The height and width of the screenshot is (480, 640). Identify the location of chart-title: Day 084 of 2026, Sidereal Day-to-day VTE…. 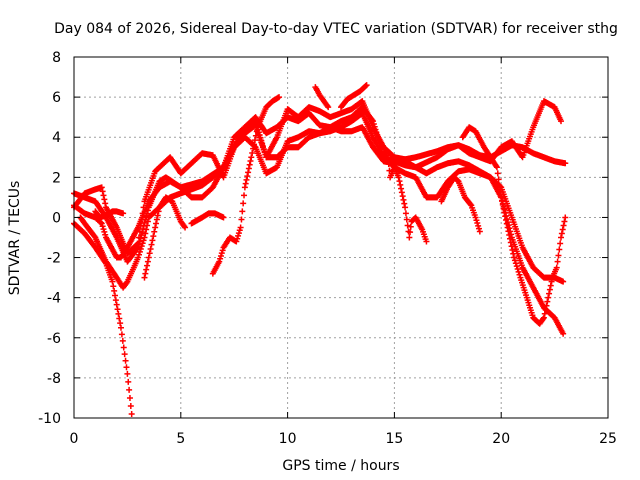
(336, 29).